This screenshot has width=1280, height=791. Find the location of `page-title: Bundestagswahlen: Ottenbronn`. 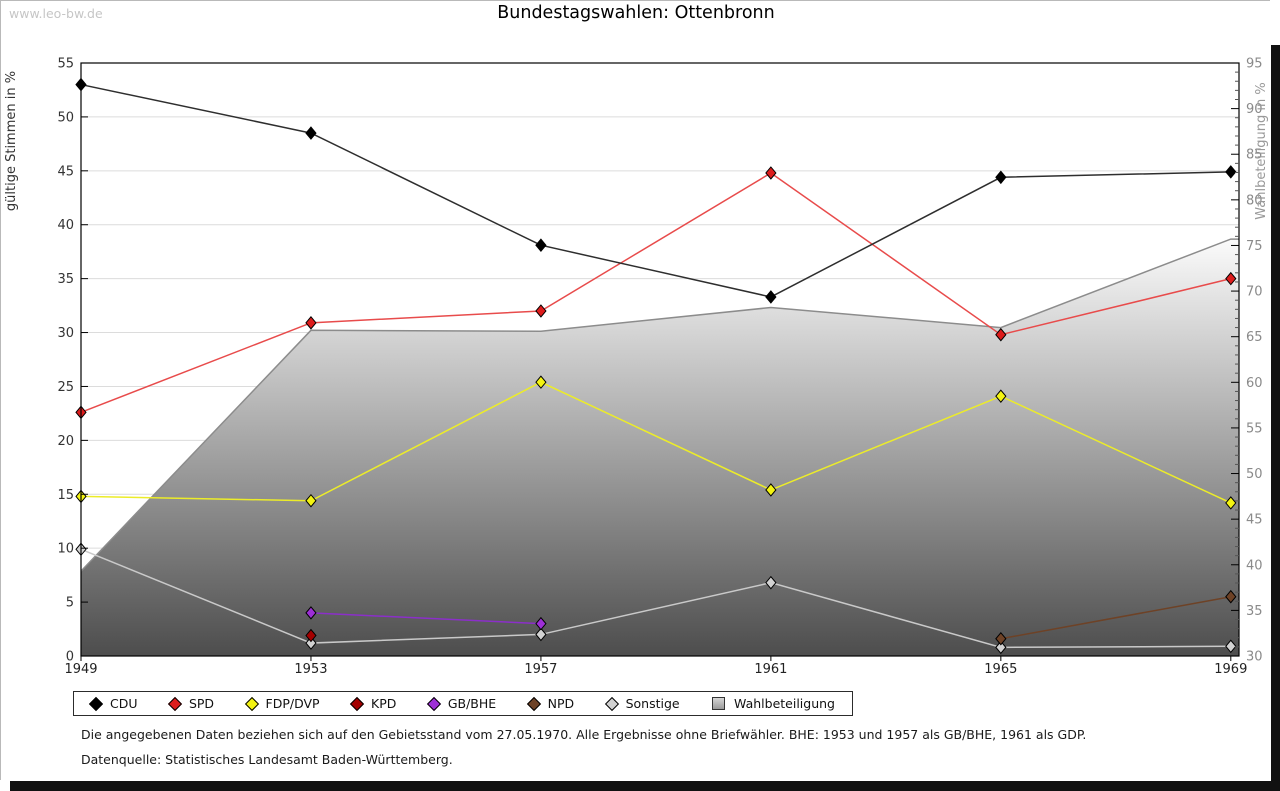

page-title: Bundestagswahlen: Ottenbronn is located at coordinates (636, 13).